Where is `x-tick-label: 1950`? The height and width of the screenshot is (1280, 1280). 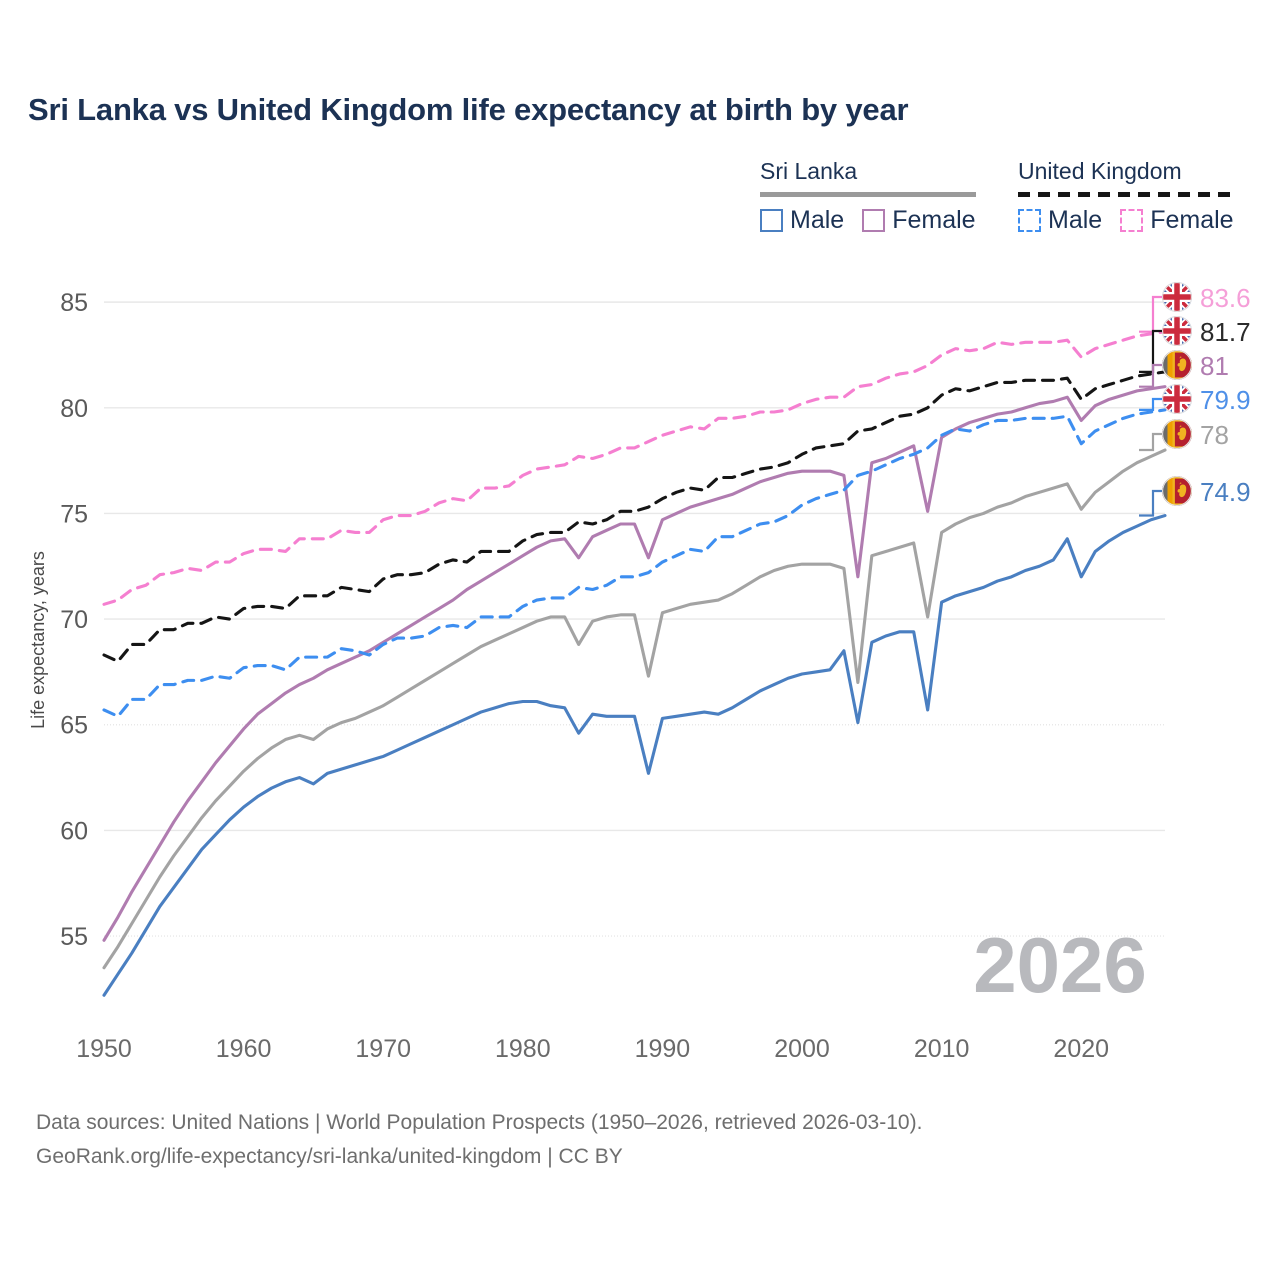
x-tick-label: 1950 is located at coordinates (104, 1049).